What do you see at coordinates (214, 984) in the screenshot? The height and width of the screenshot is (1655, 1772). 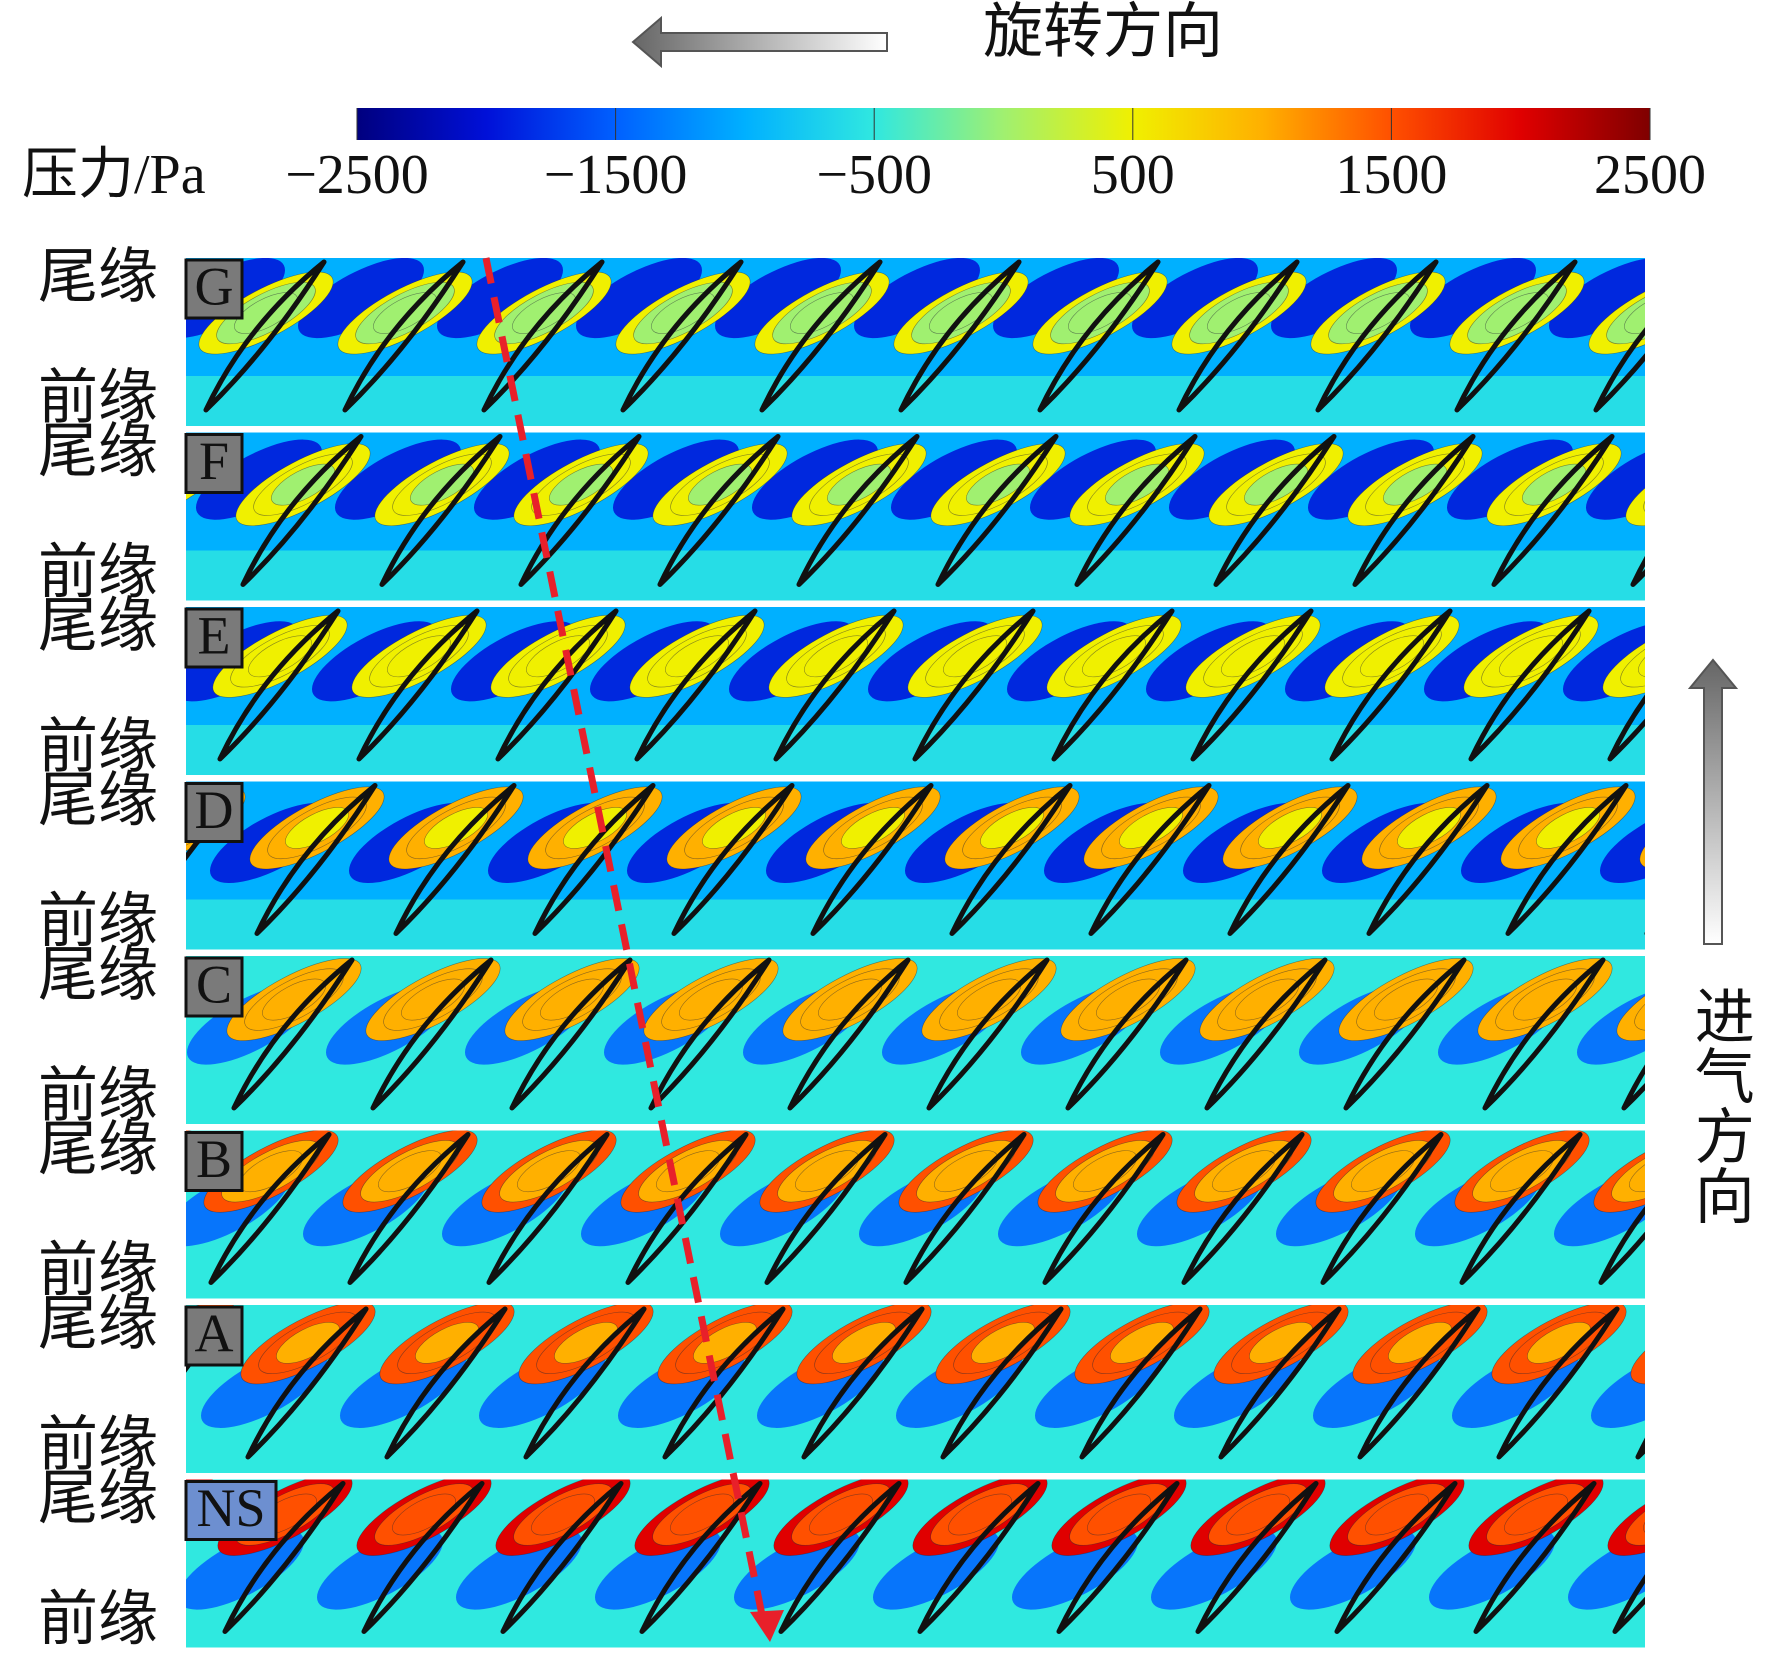 I see `panel-label: C` at bounding box center [214, 984].